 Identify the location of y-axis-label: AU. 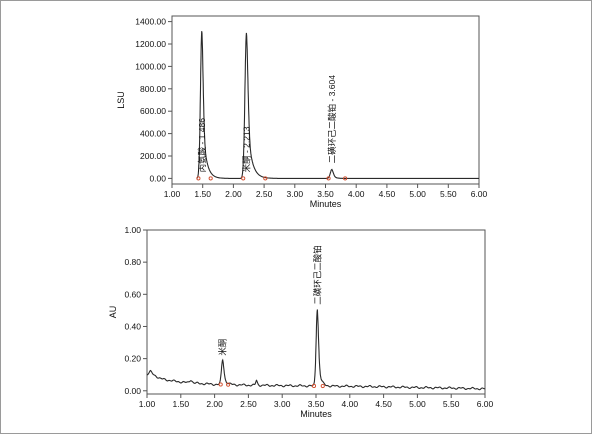
(113, 312).